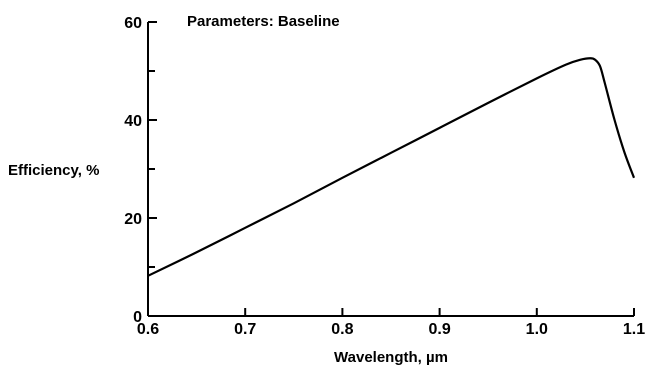  Describe the element at coordinates (634, 329) in the screenshot. I see `x-tick-label: 1.1` at that location.